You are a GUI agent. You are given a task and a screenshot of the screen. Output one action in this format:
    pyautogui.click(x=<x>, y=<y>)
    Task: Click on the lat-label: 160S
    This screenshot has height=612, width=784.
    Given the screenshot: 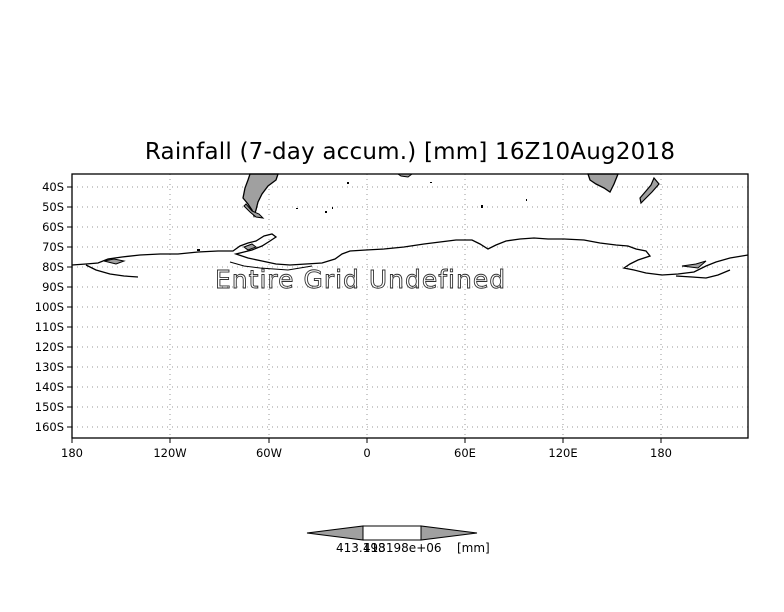 What is the action you would take?
    pyautogui.click(x=49, y=427)
    